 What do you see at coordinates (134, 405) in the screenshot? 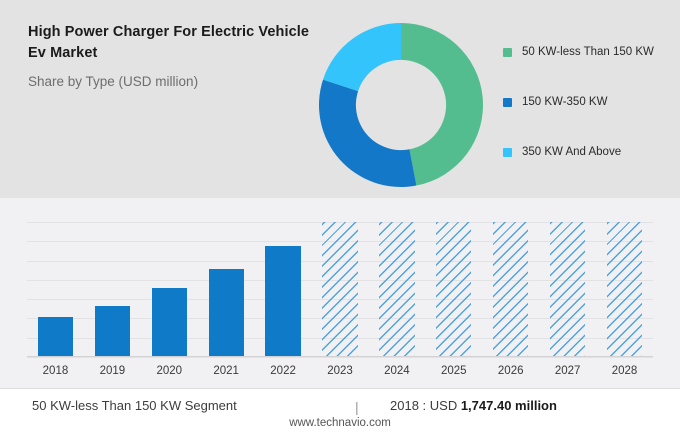
I see `footer-segment-label: 50 KW-less Than 150 KW Segment` at bounding box center [134, 405].